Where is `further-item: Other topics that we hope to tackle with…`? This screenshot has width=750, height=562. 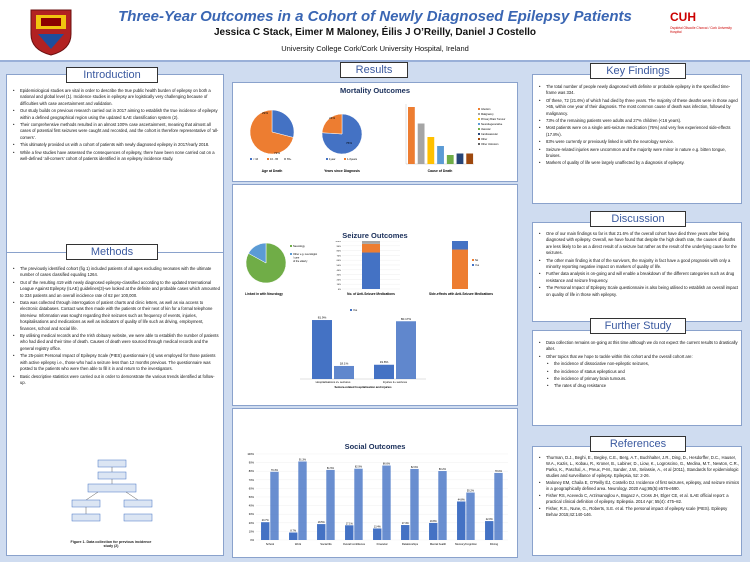
further-item: Other topics that we hope to tackle with… is located at coordinates (639, 357).